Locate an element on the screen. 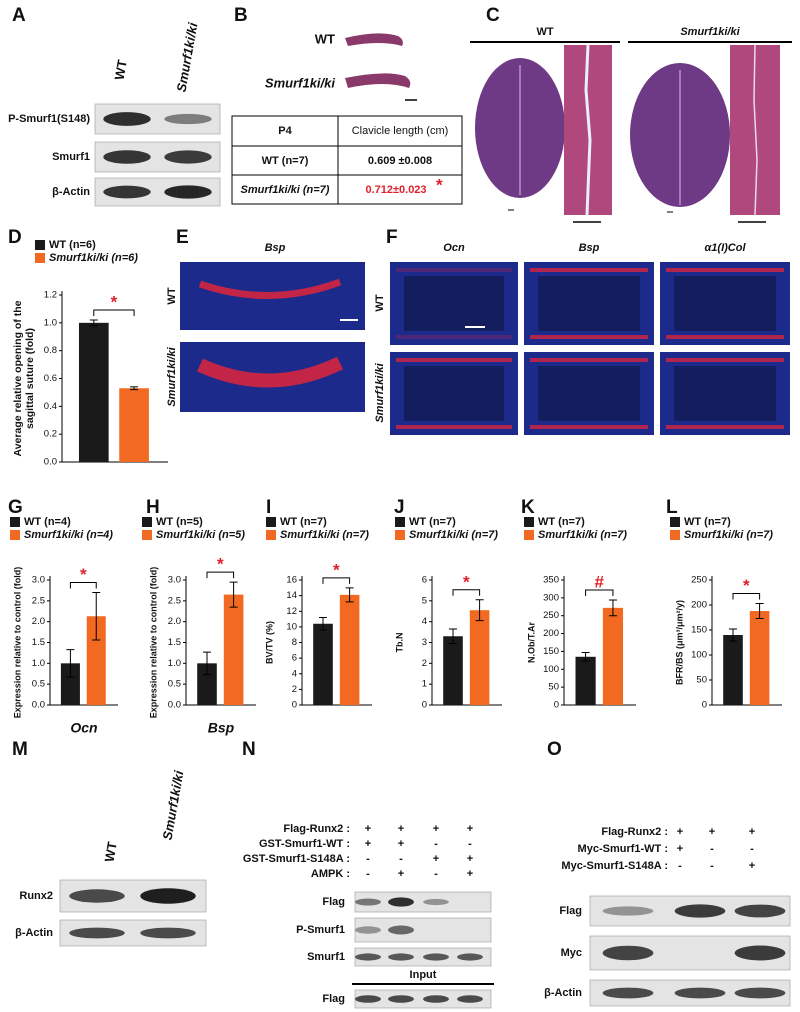  y-axis-label: BFR/BS (μm³/μm²/y) is located at coordinates (679, 642).